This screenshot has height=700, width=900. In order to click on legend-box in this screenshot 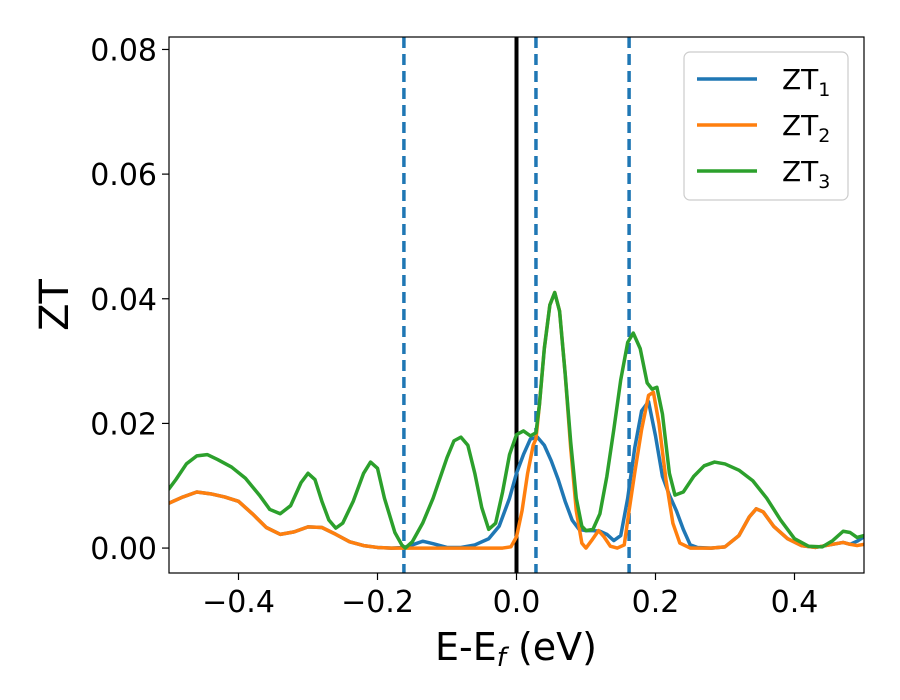, I will do `click(766, 126)`.